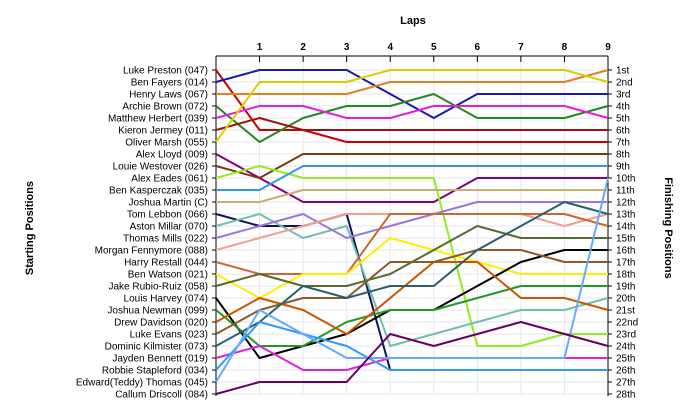  I want to click on starting-position-label: Thomas Mills (022), so click(165, 239).